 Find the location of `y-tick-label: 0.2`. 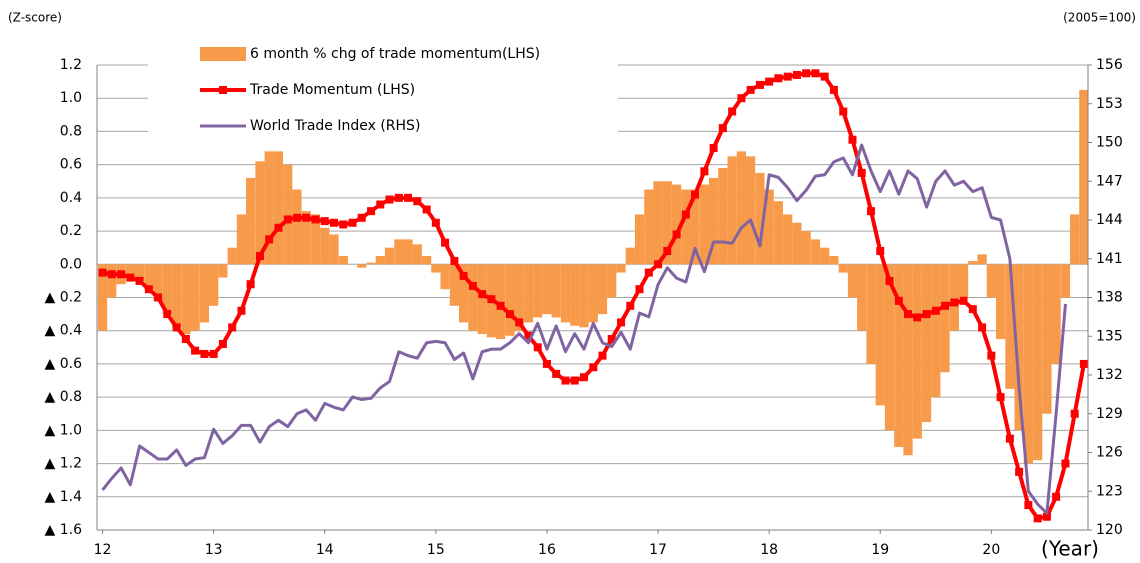

y-tick-label: 0.2 is located at coordinates (71, 231).